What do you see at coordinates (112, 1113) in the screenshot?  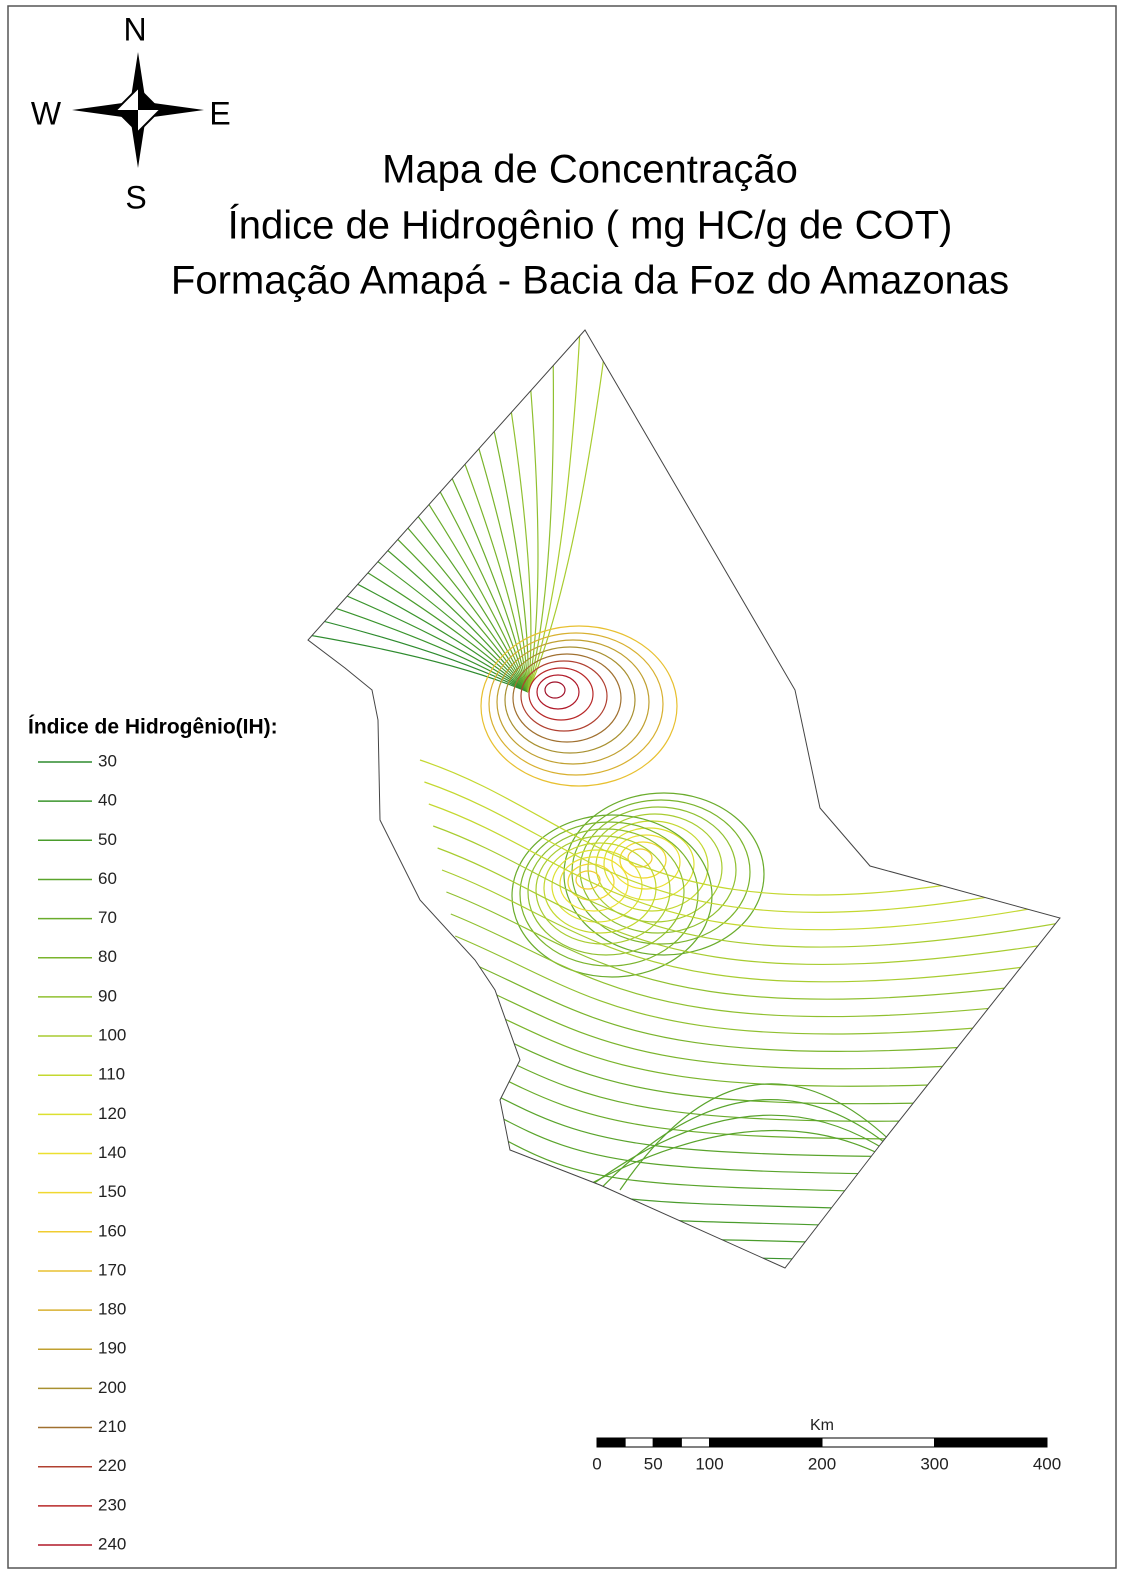 I see `legend-label: 120` at bounding box center [112, 1113].